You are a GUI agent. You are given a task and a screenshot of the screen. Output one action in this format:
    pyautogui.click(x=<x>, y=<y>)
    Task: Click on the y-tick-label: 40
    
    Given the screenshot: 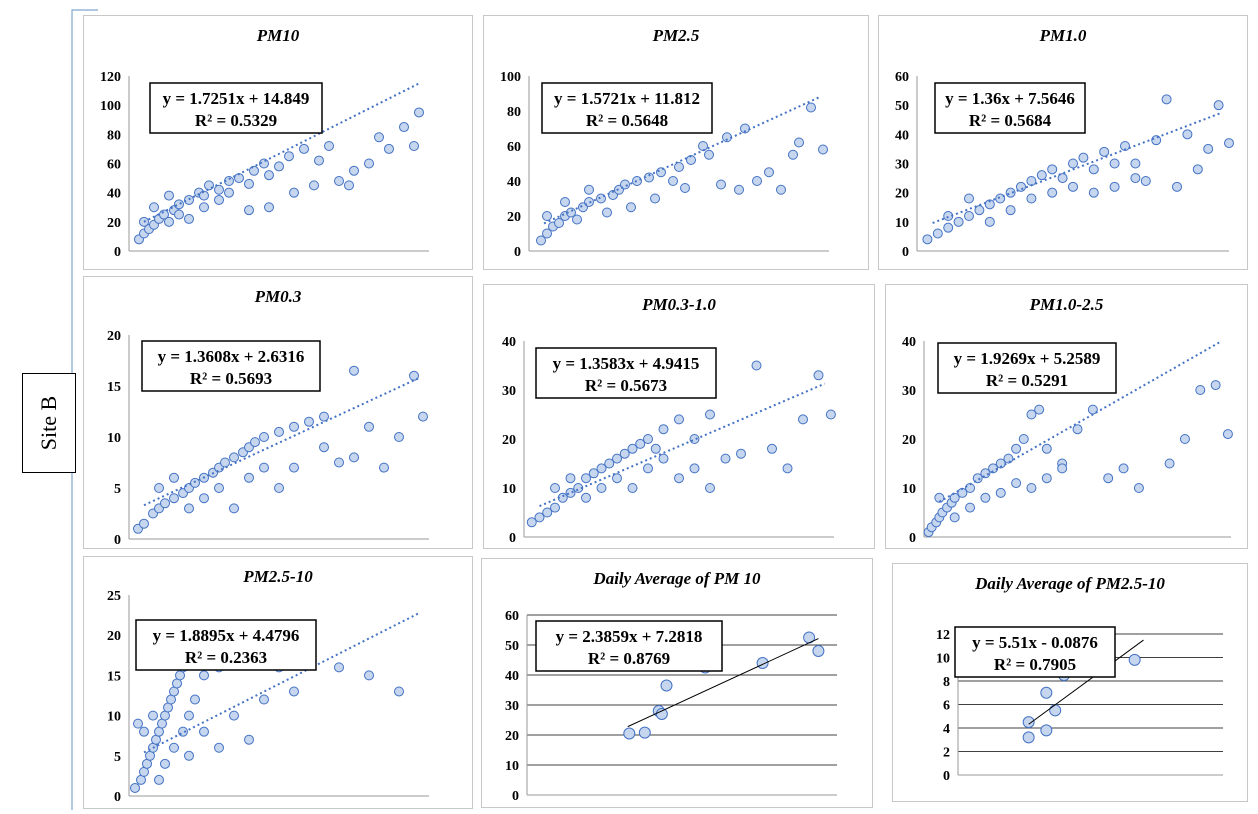 What is the action you would take?
    pyautogui.click(x=909, y=342)
    